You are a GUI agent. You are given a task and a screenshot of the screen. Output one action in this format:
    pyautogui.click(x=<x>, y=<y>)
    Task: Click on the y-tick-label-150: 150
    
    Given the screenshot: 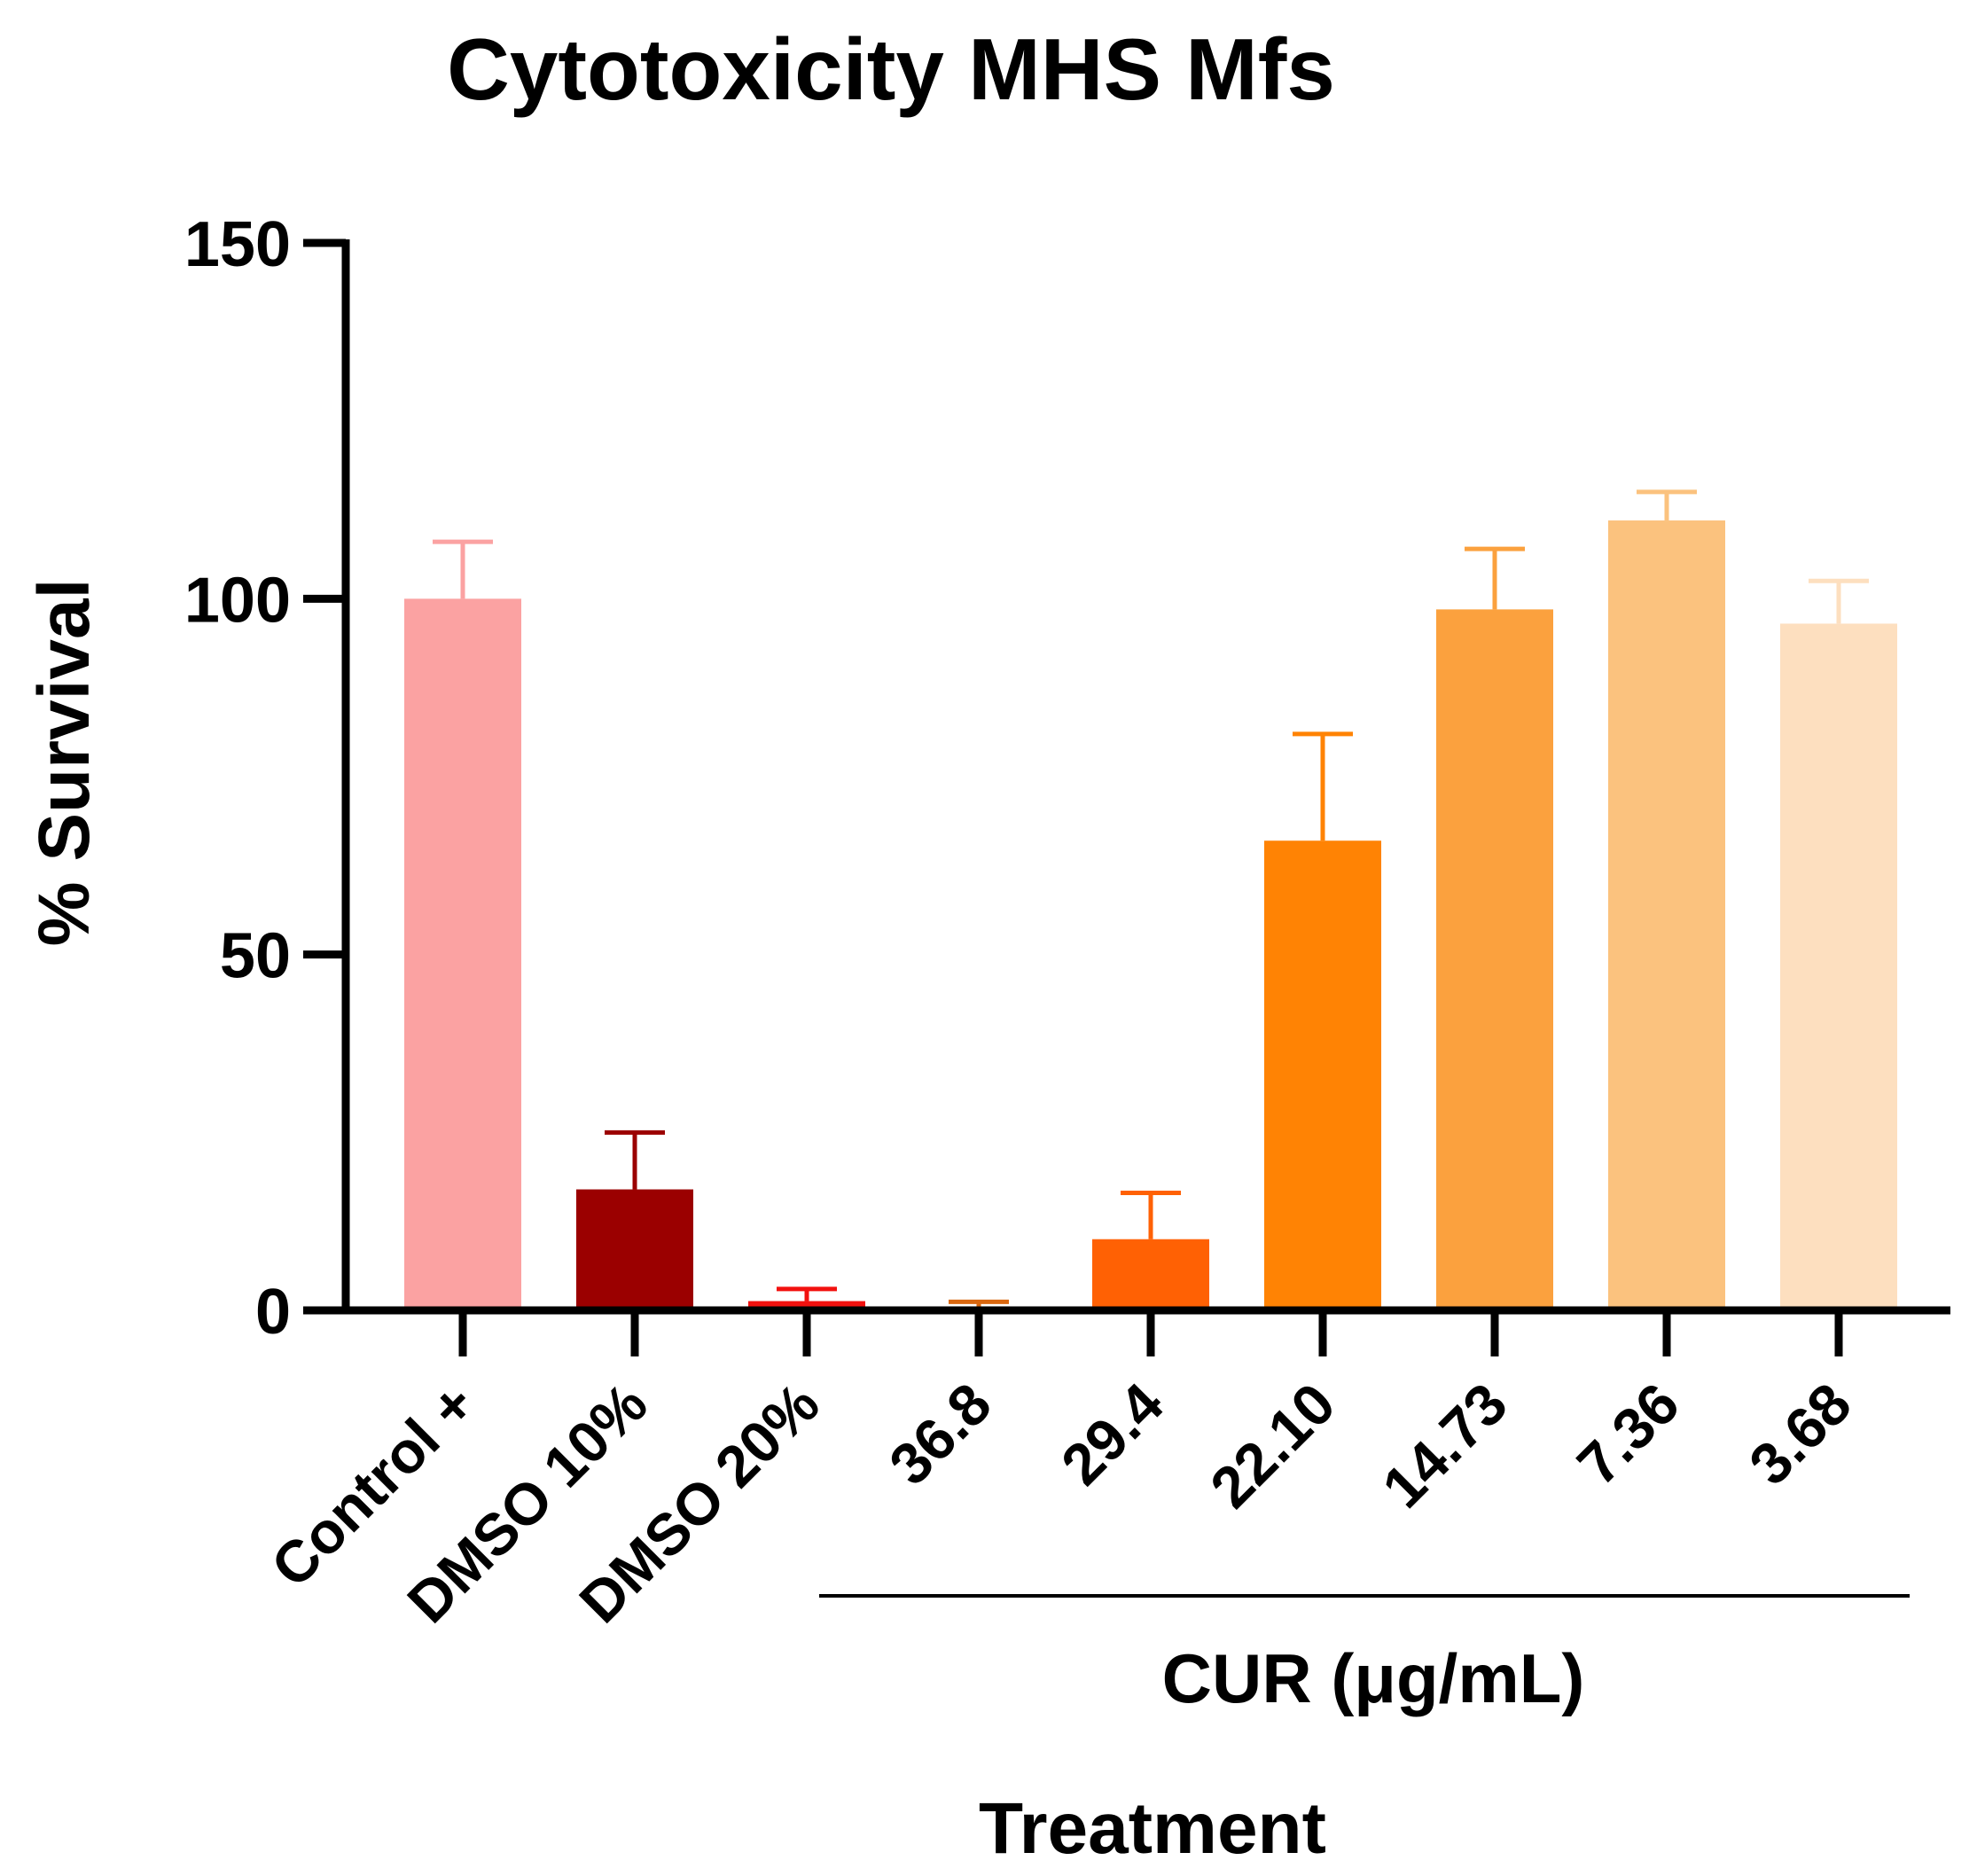 What is the action you would take?
    pyautogui.click(x=237, y=244)
    